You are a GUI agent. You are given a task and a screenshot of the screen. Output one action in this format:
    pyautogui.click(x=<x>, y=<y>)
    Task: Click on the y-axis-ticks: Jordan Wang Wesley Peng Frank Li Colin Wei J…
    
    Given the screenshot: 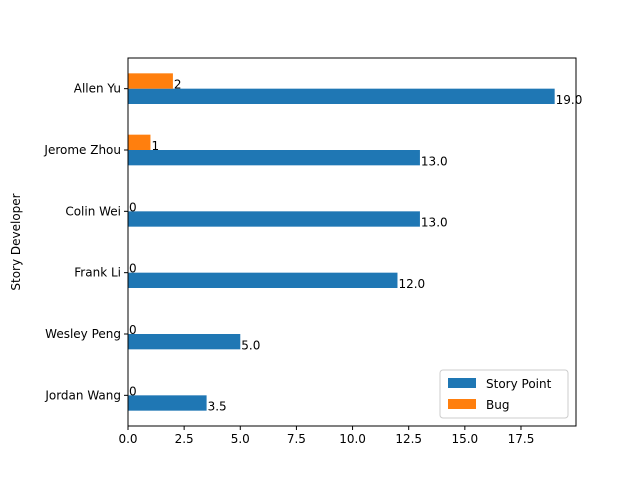 What is the action you would take?
    pyautogui.click(x=85, y=242)
    